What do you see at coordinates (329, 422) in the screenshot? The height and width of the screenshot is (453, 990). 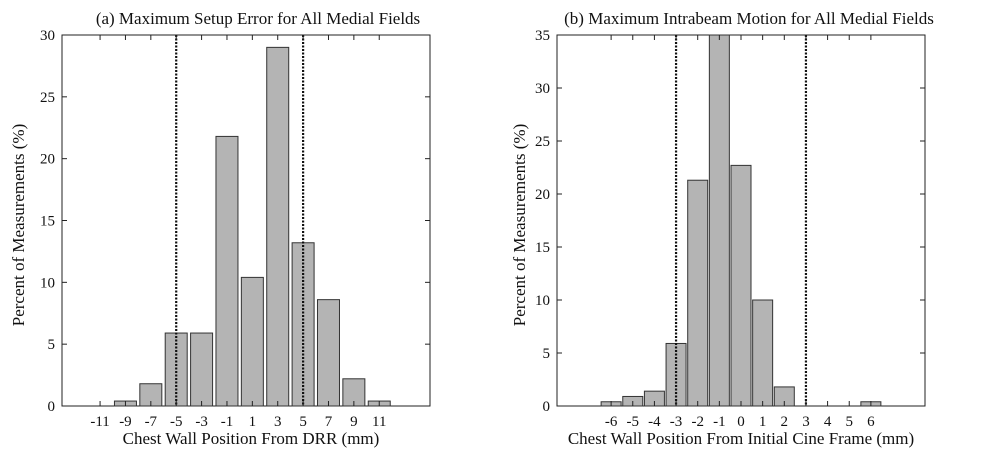 I see `x-tick-label: 7` at bounding box center [329, 422].